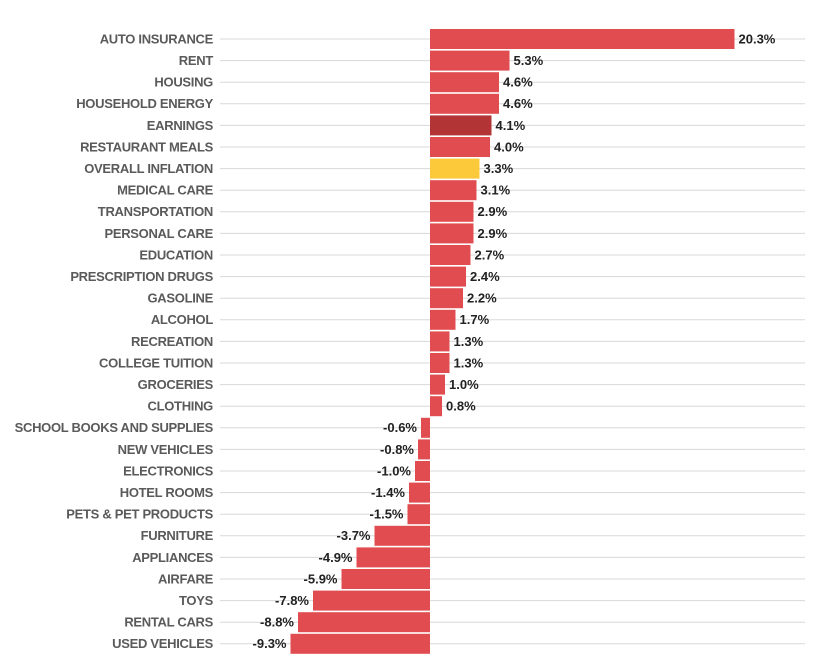  Describe the element at coordinates (394, 470) in the screenshot. I see `value-label: -1.0%` at that location.